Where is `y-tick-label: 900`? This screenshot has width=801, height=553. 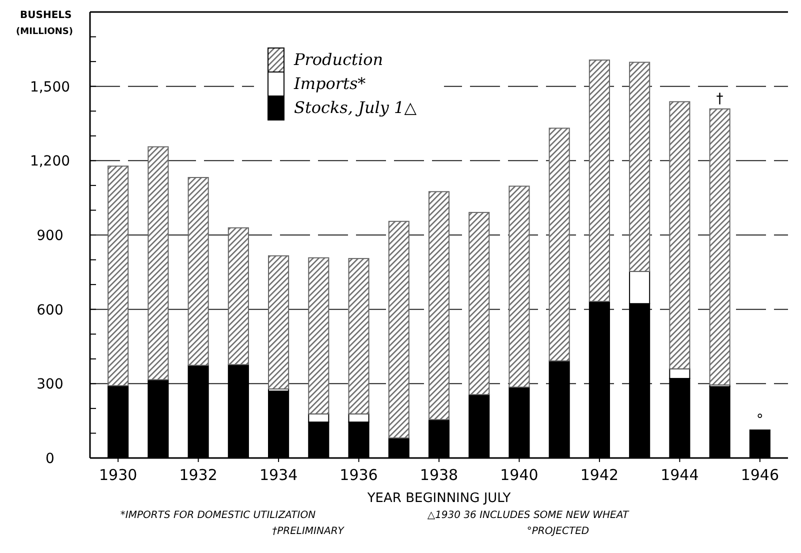
y-tick-label: 900 is located at coordinates (50, 236).